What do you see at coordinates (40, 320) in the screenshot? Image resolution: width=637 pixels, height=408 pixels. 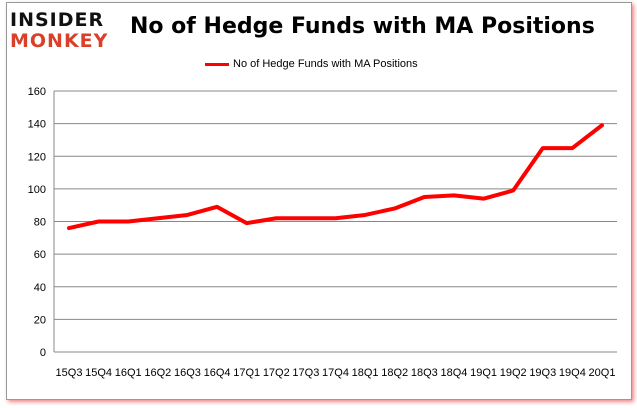 I see `y-tick-label: 20` at bounding box center [40, 320].